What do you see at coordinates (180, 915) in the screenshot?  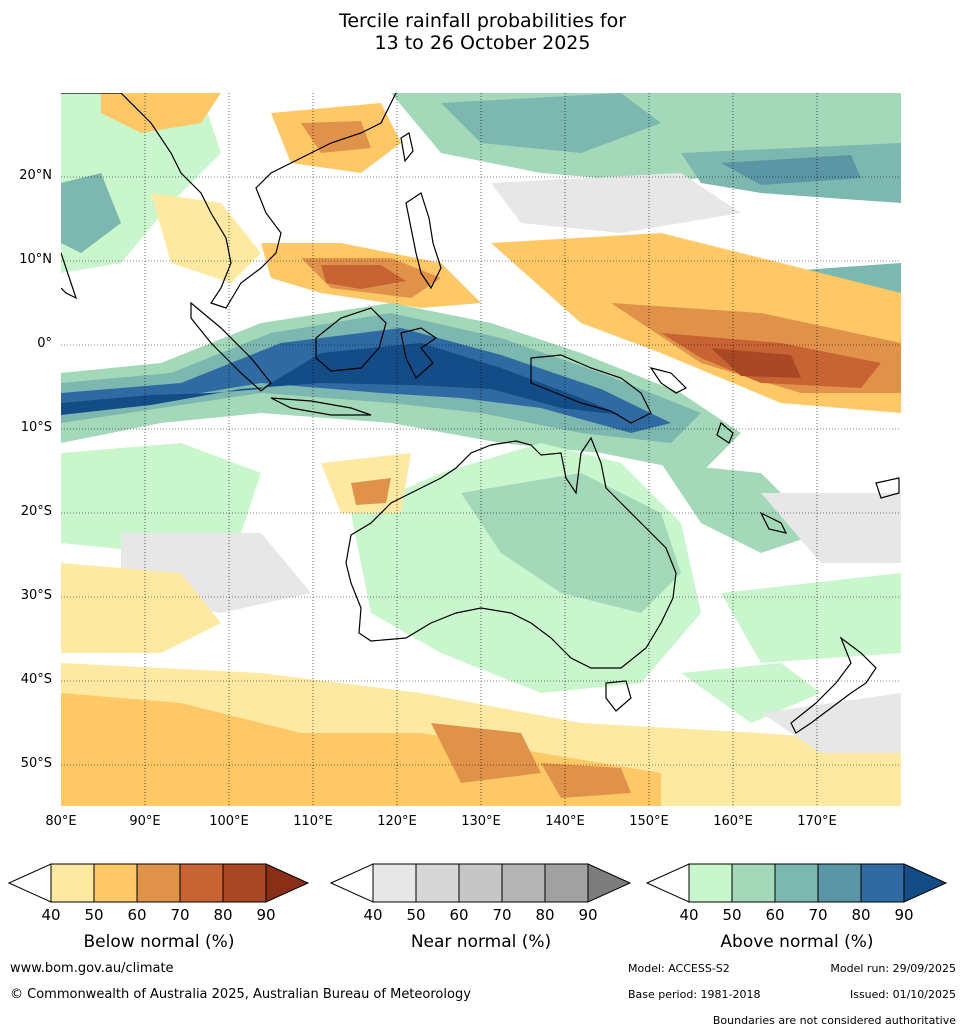 I see `below-tick: 70` at bounding box center [180, 915].